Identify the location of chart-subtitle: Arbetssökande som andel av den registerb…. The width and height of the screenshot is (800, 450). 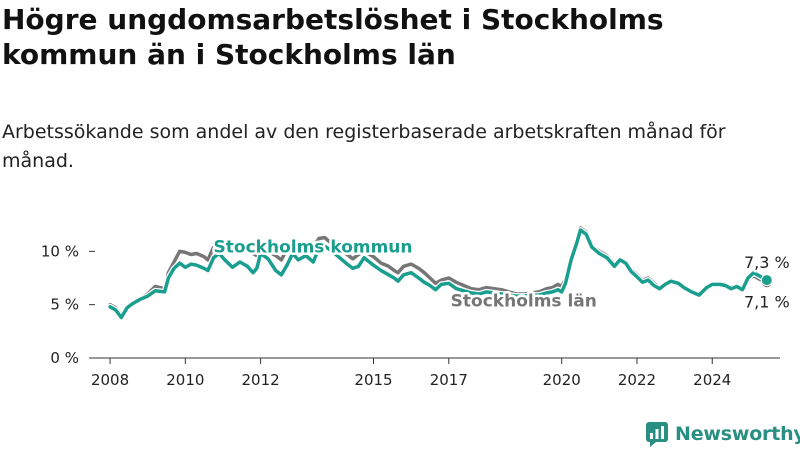
(364, 146).